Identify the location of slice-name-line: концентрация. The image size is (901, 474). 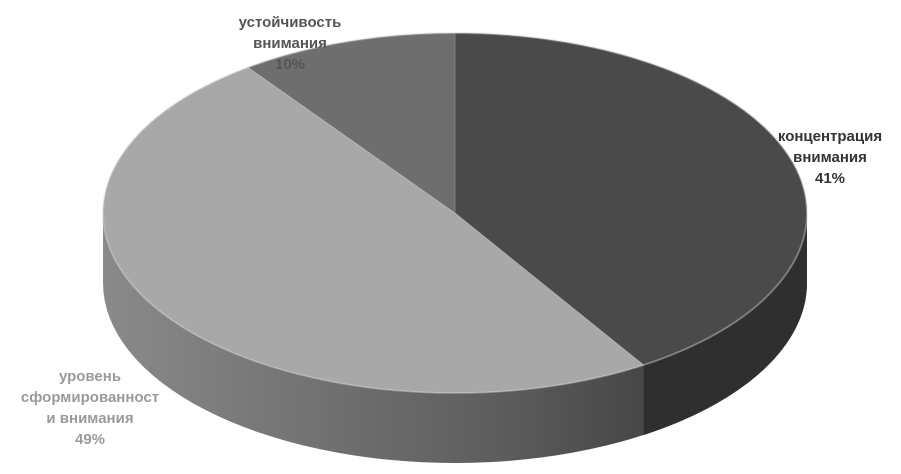
(830, 136).